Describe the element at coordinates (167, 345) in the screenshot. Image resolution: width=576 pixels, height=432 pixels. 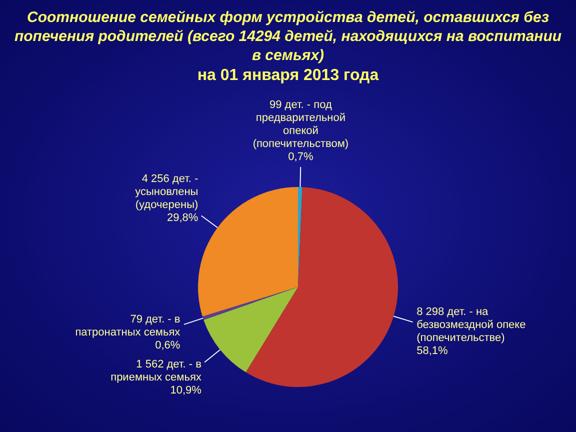
I see `text: 0,6%` at that location.